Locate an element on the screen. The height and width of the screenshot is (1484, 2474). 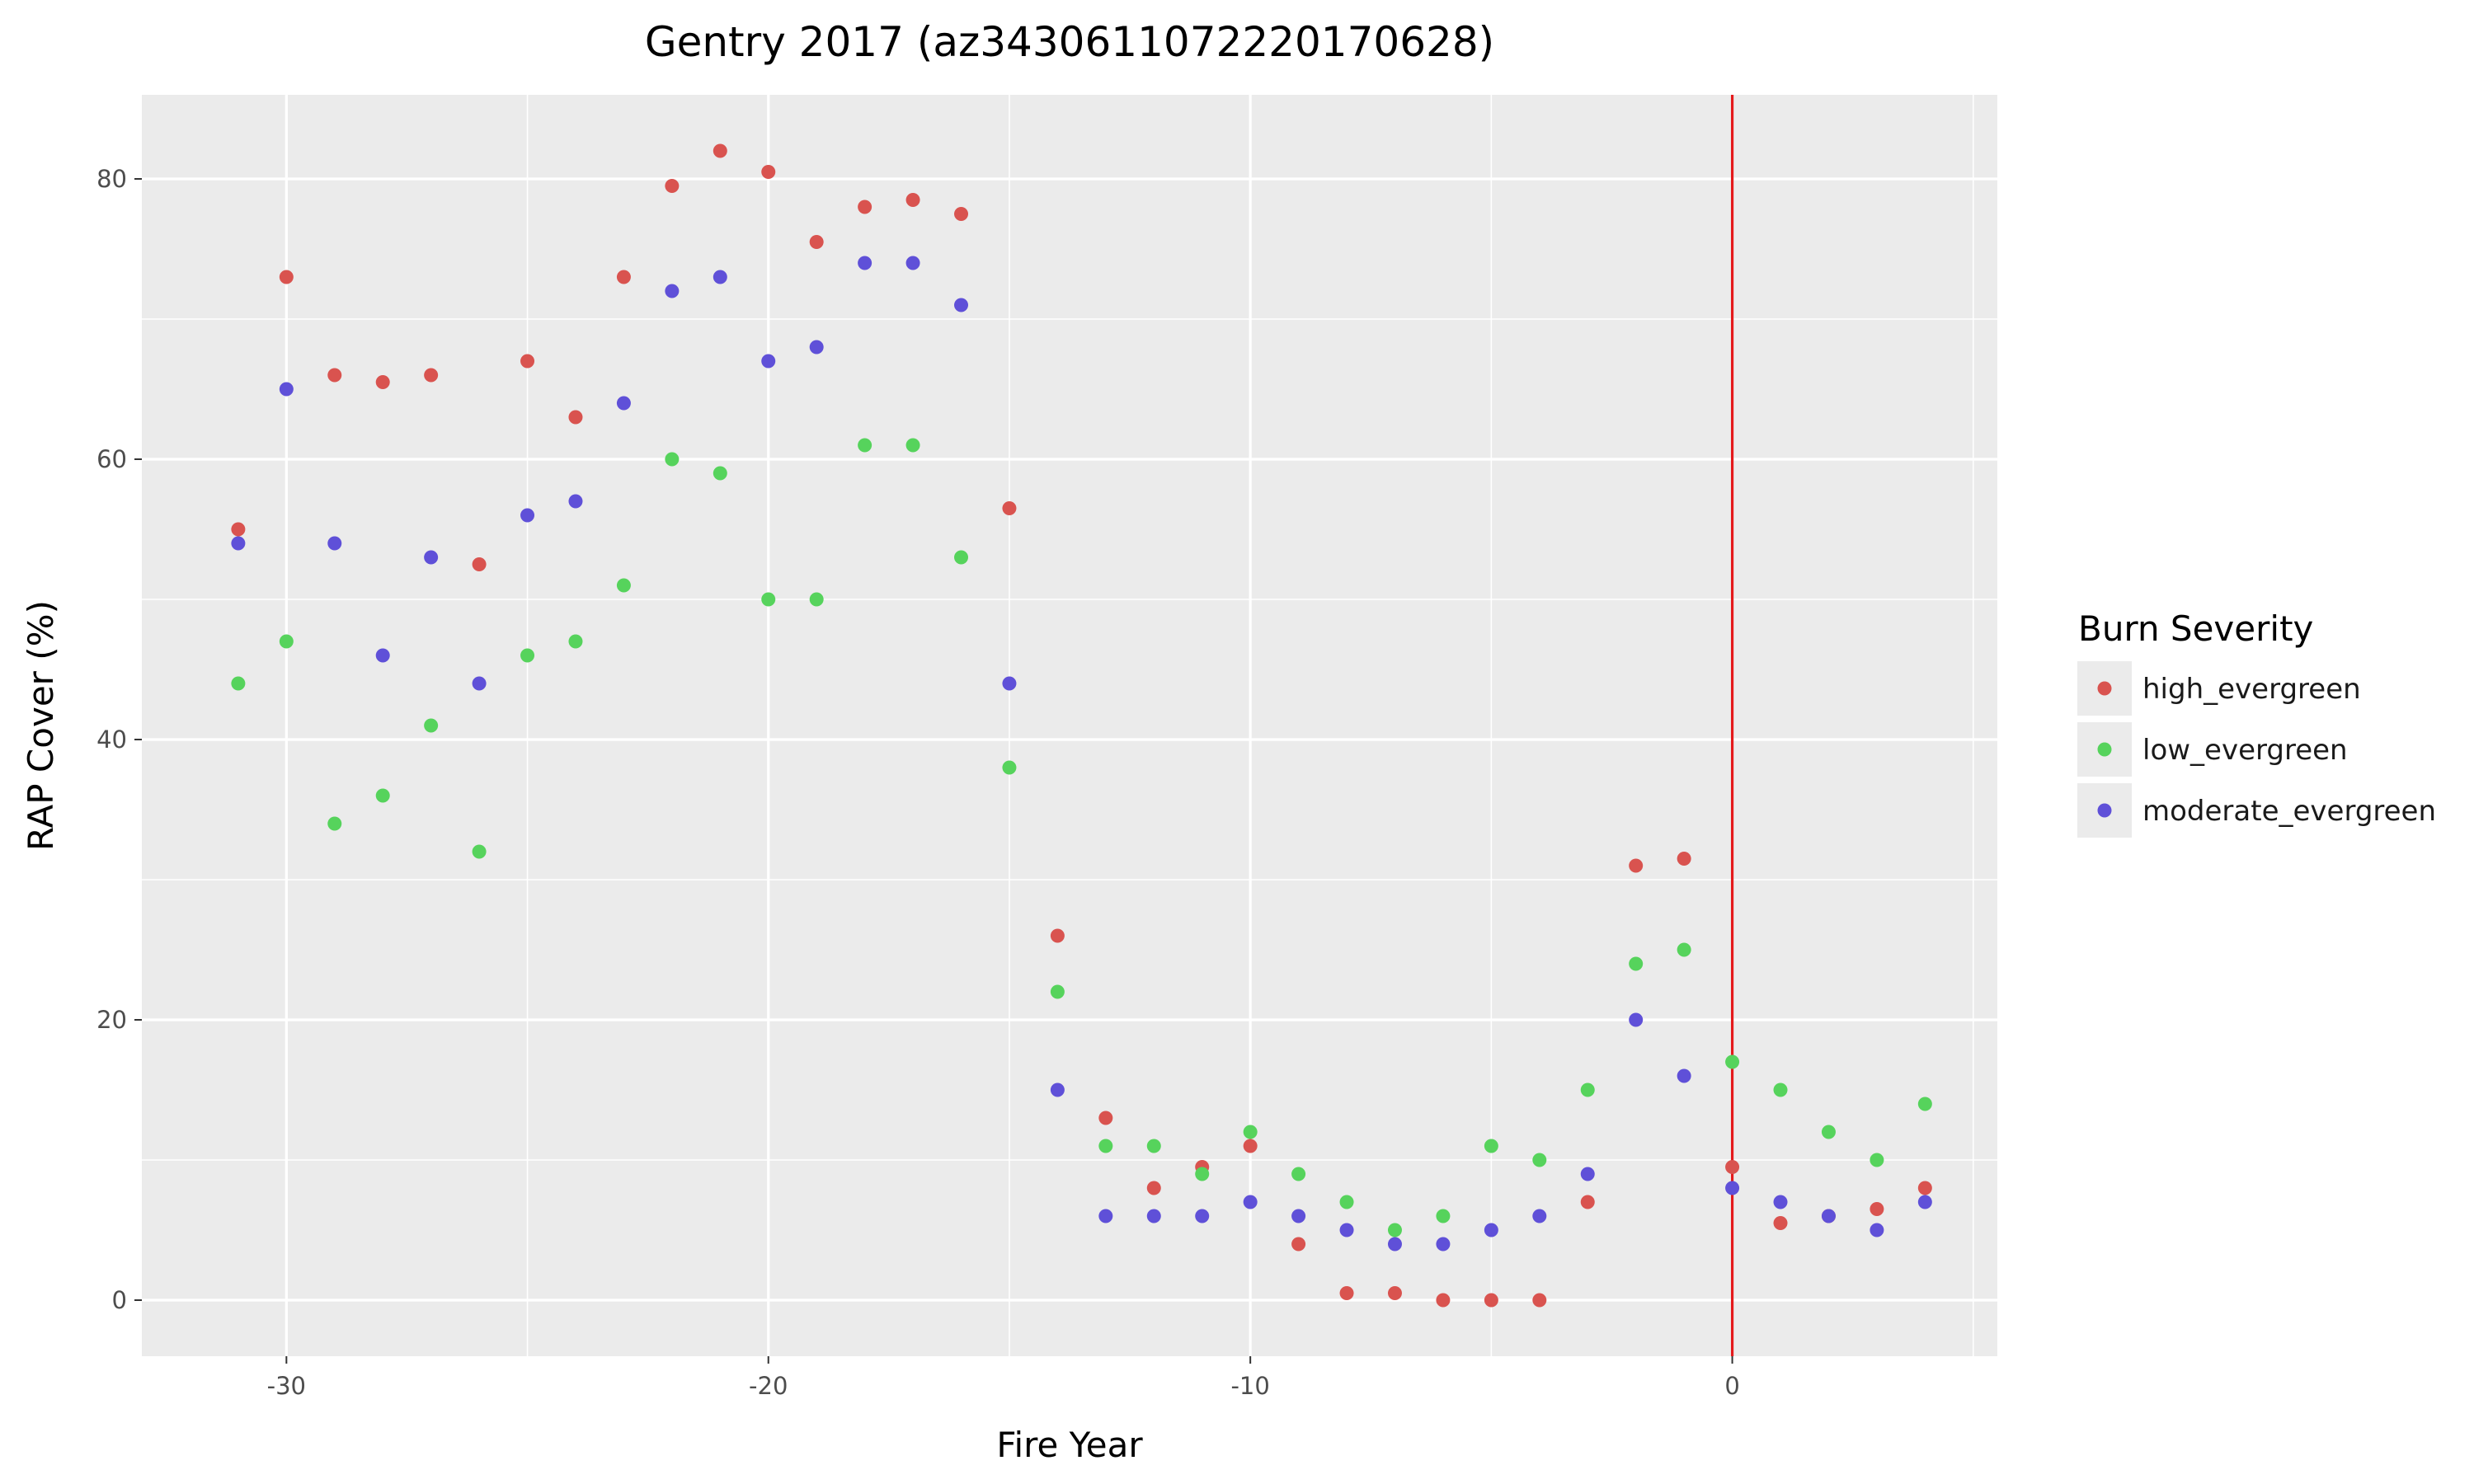
y-axis-ticks: 0 20 40 60 80 is located at coordinates (119, 739).